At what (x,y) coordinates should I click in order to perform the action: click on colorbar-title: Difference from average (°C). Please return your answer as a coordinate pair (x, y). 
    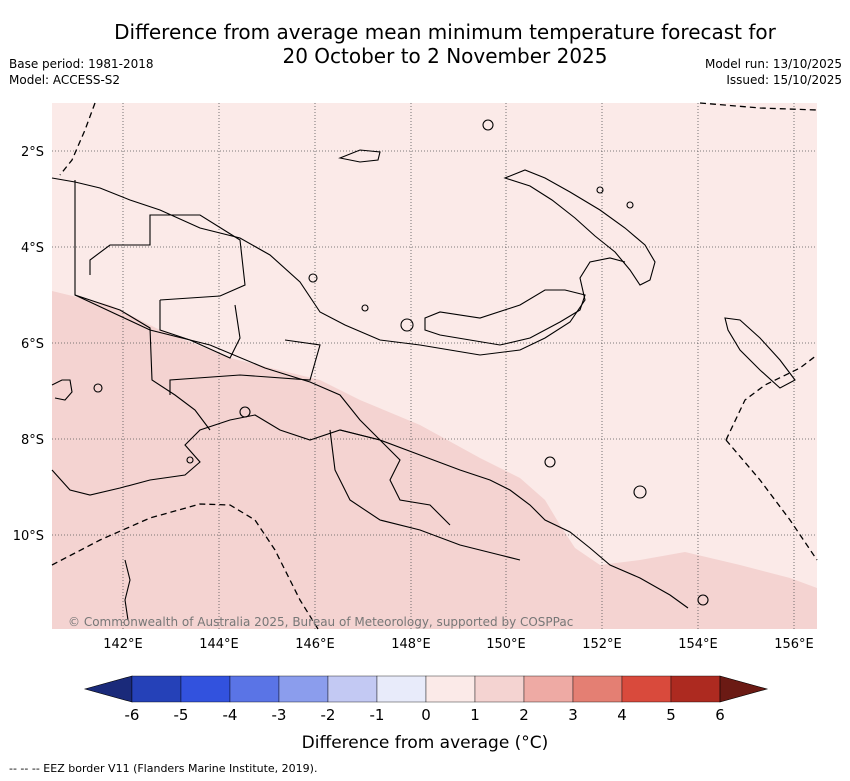
    Looking at the image, I should click on (425, 743).